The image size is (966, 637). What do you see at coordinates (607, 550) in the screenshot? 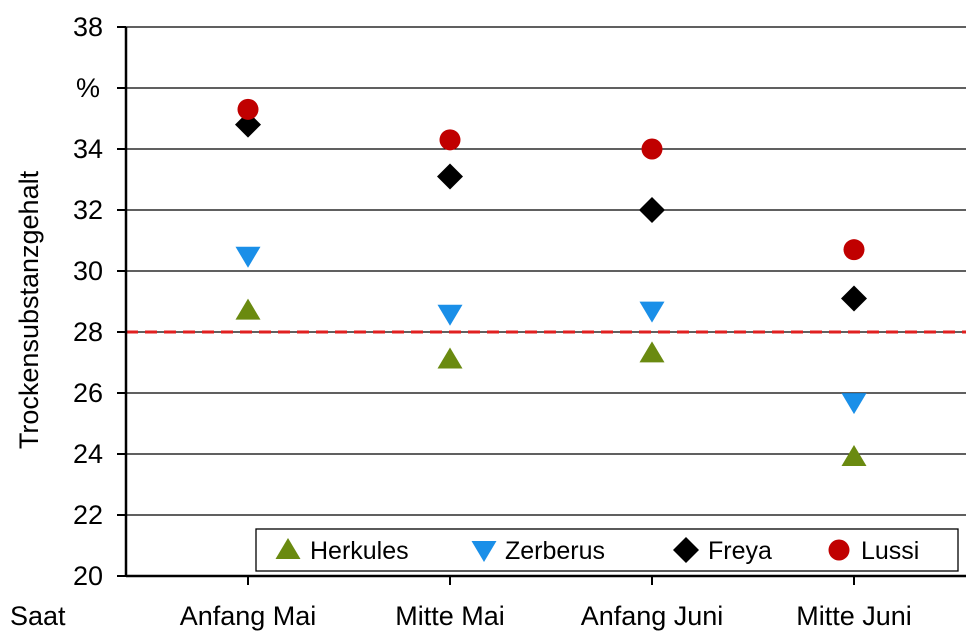
I see `legend: Herkules Zerberus Freya Lussi` at bounding box center [607, 550].